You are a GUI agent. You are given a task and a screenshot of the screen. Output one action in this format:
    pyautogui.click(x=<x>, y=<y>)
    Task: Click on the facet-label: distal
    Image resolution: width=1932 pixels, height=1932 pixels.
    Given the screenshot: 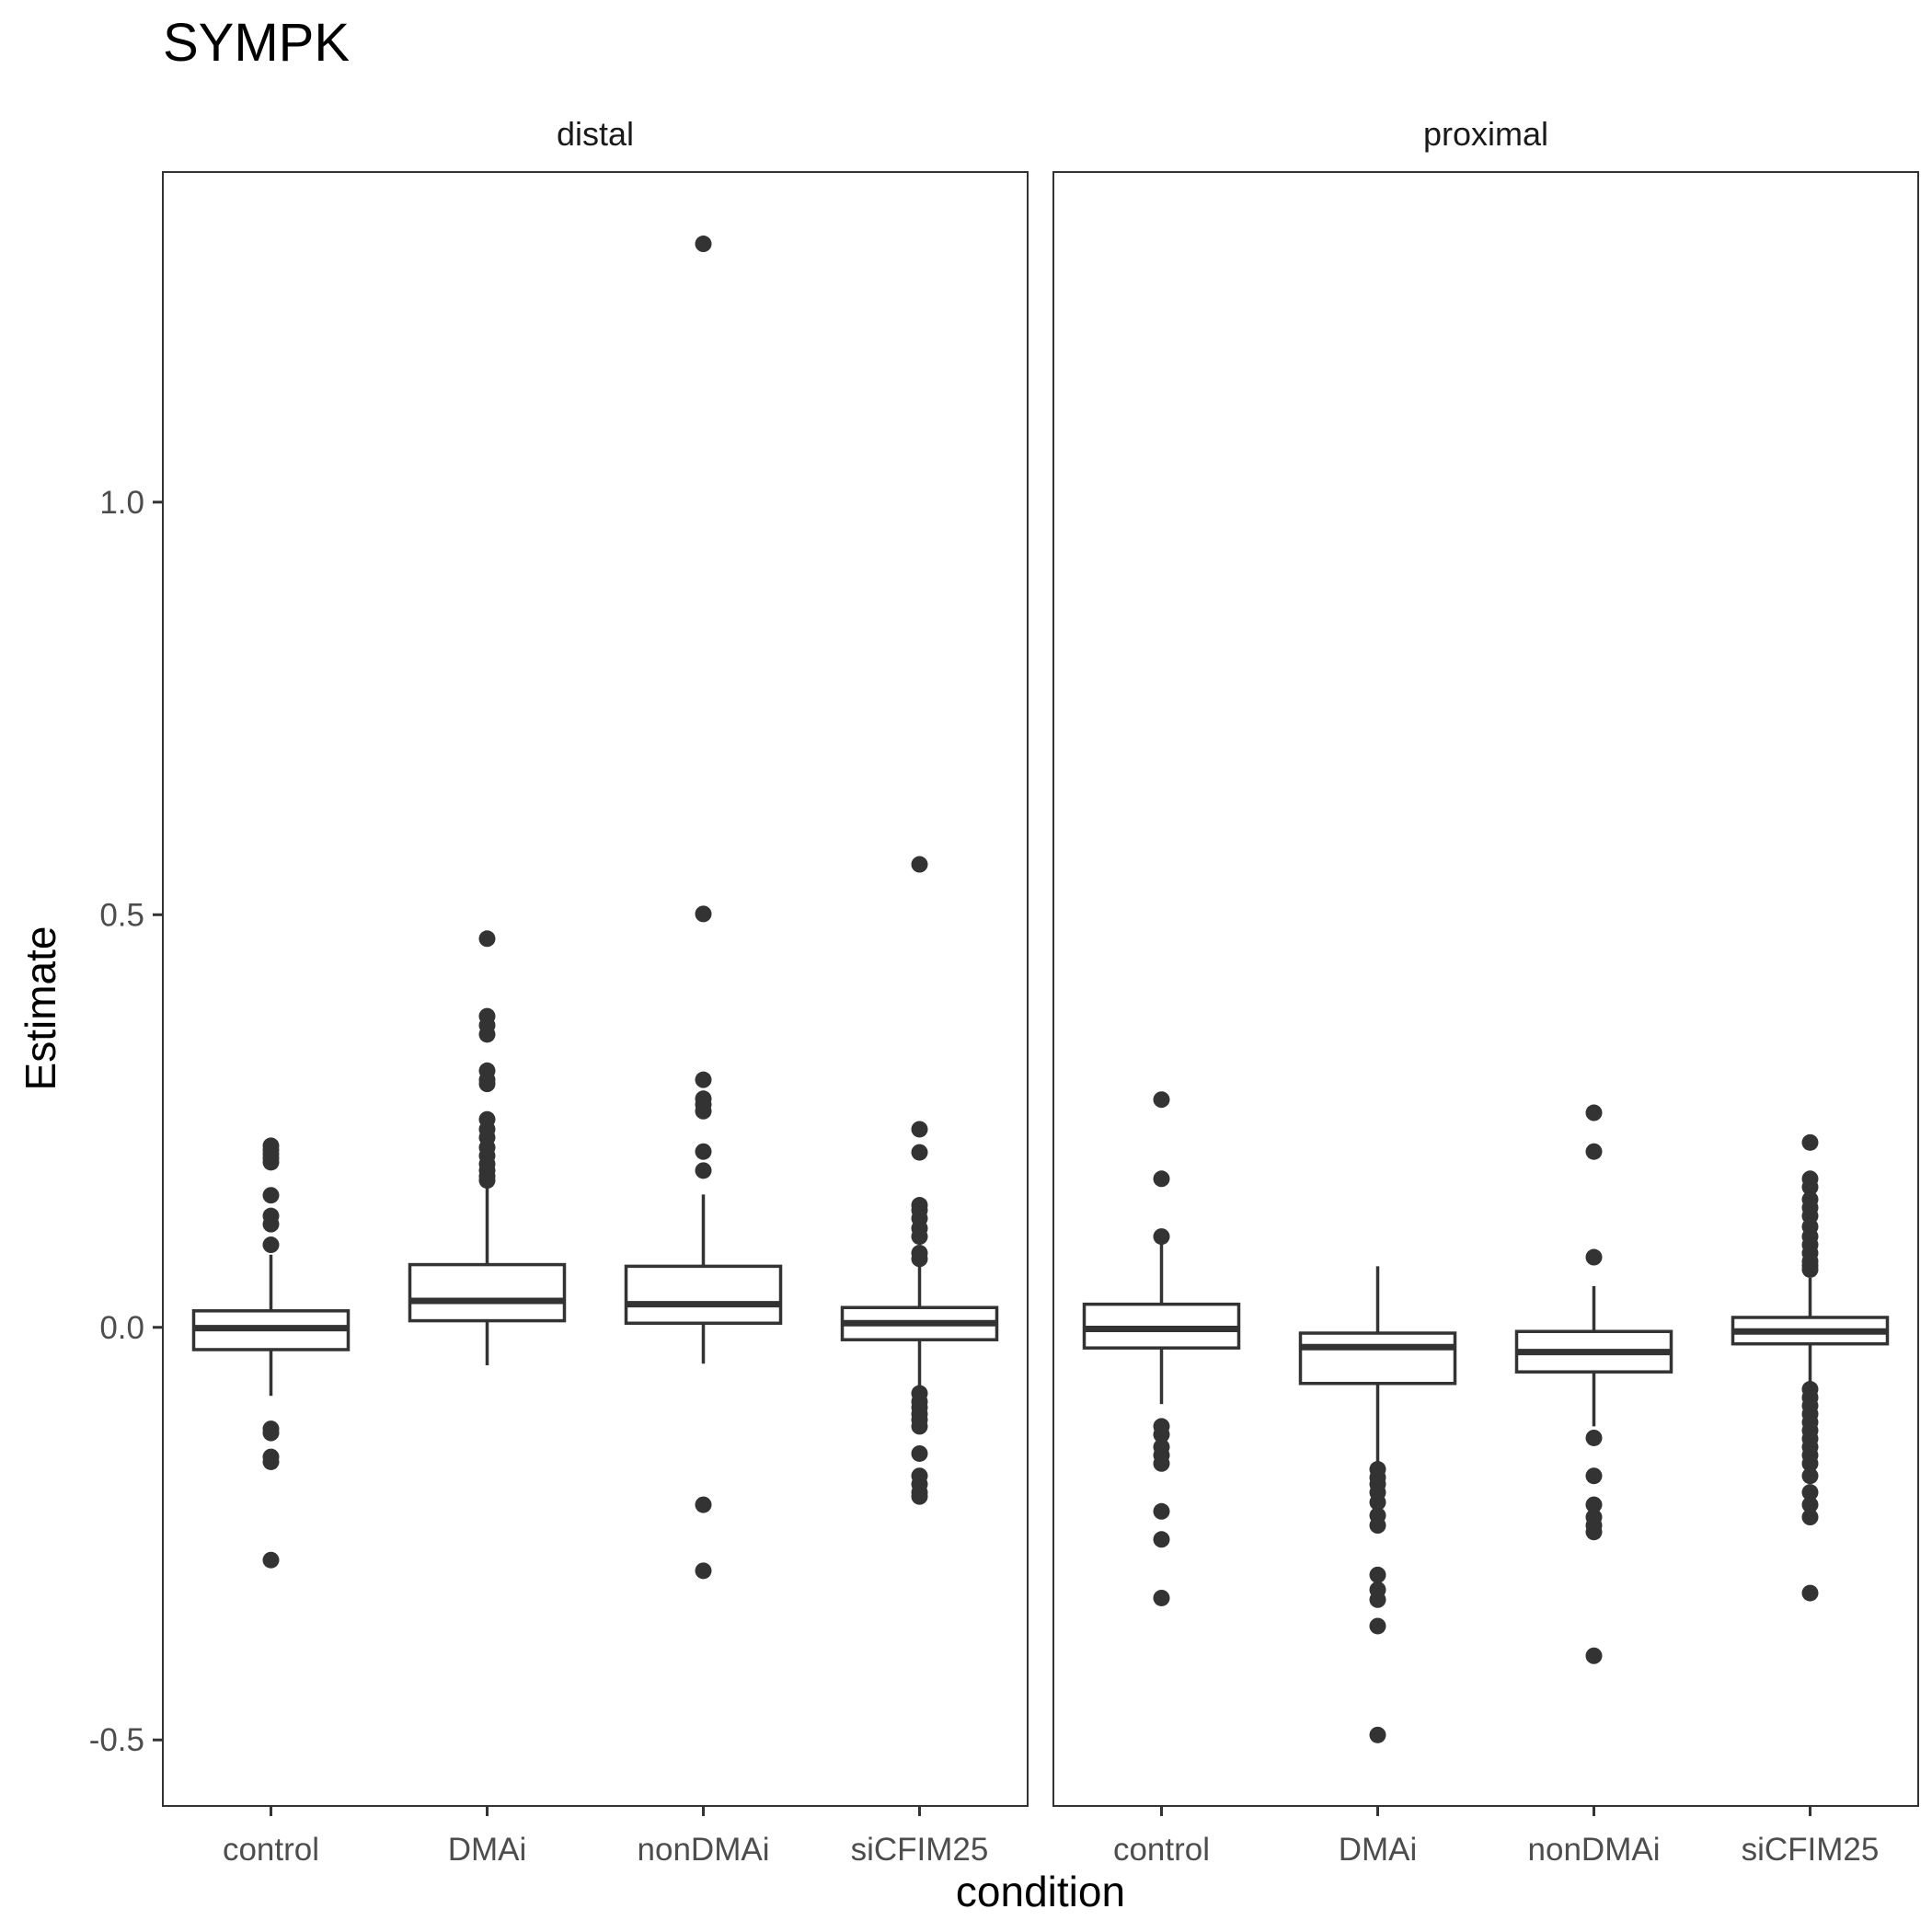 What is the action you would take?
    pyautogui.click(x=595, y=134)
    